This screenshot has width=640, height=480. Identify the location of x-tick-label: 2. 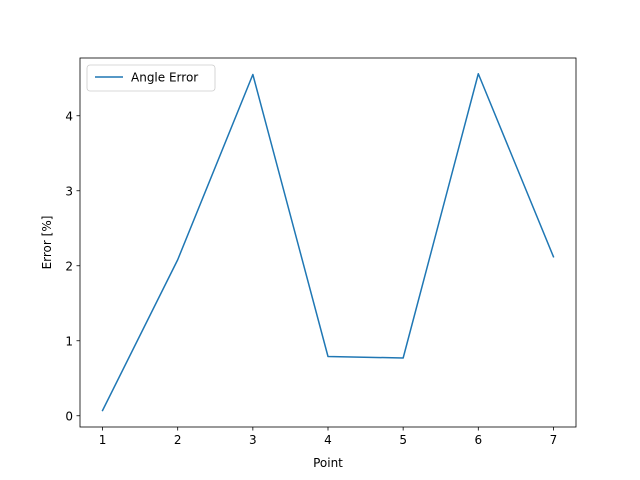
(178, 440).